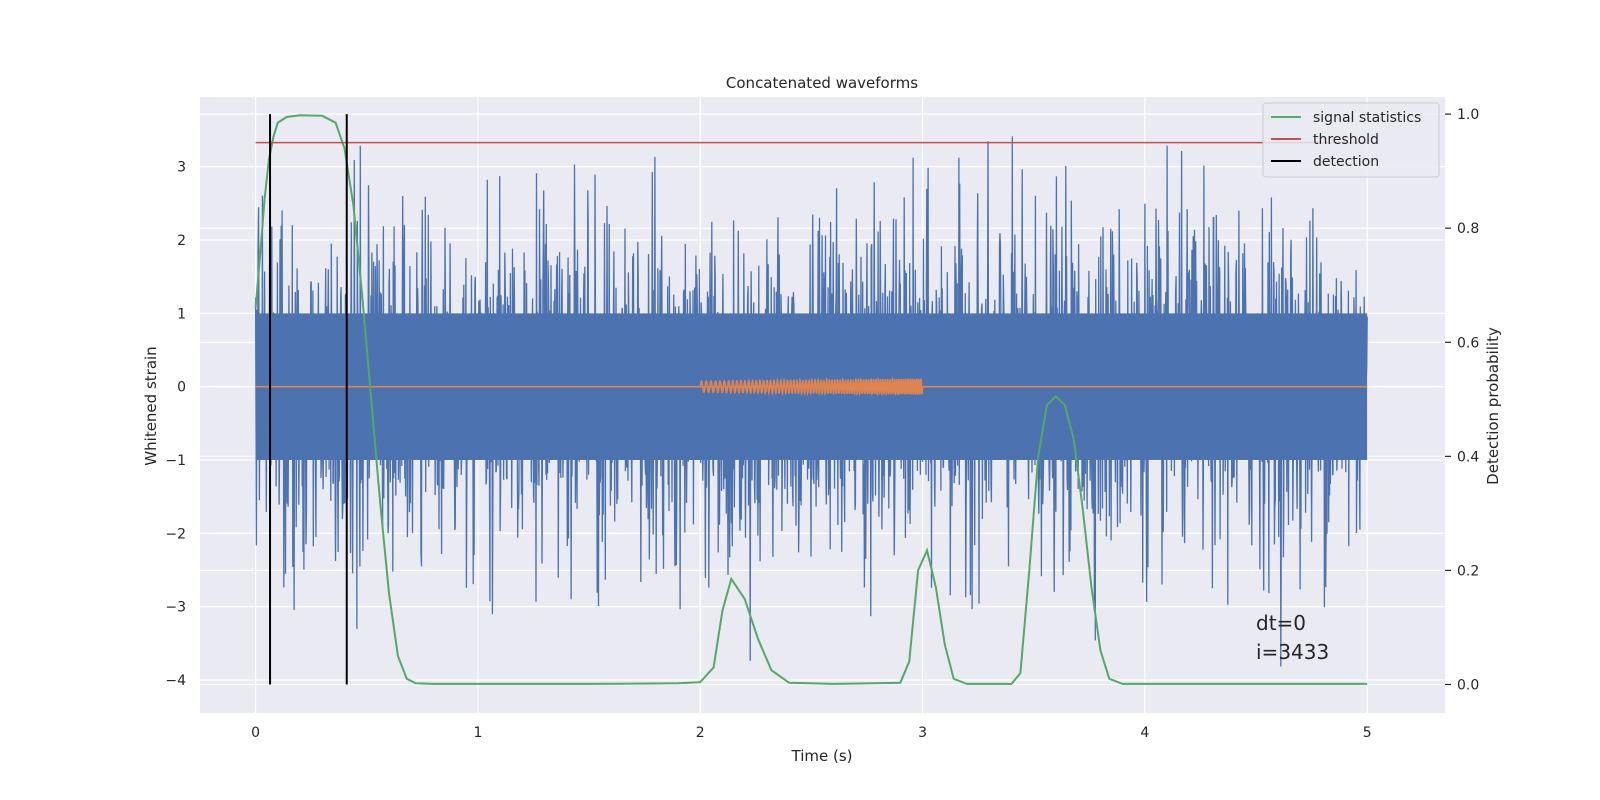 The width and height of the screenshot is (1600, 800). What do you see at coordinates (1292, 652) in the screenshot?
I see `annotation-i: i=3433` at bounding box center [1292, 652].